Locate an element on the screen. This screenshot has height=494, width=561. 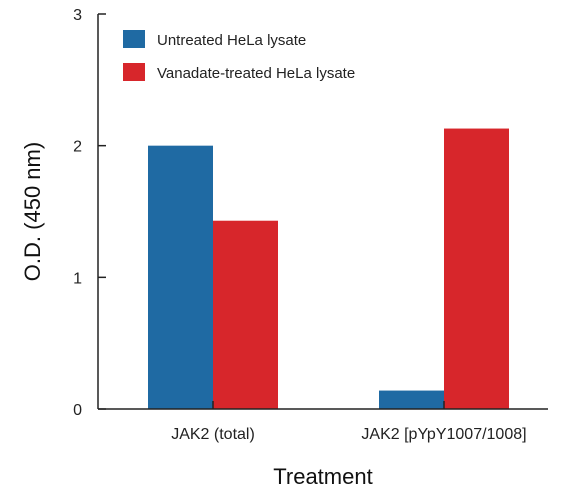
y-tick-label: 3 is located at coordinates (77, 15).